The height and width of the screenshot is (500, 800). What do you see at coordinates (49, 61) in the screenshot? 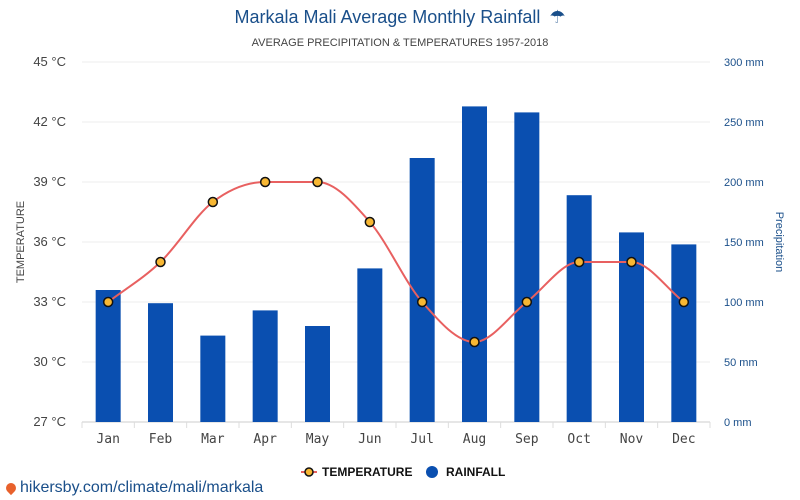
I see `left-tick-label: 45 °C` at bounding box center [49, 61].